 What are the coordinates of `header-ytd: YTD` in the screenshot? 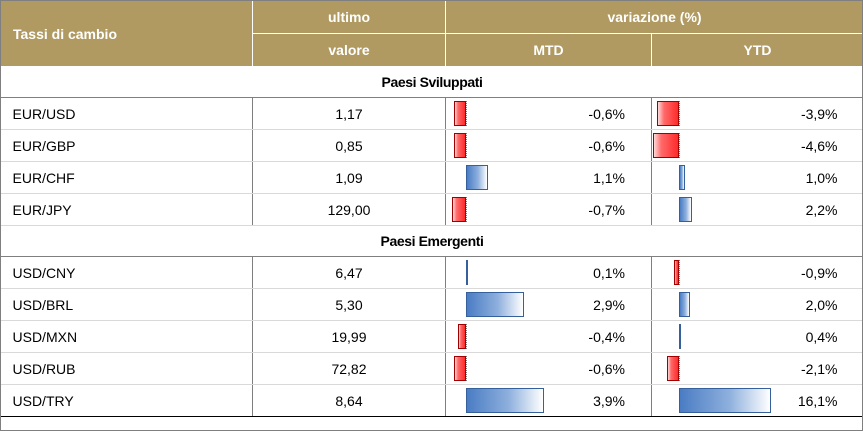 It's located at (756, 50).